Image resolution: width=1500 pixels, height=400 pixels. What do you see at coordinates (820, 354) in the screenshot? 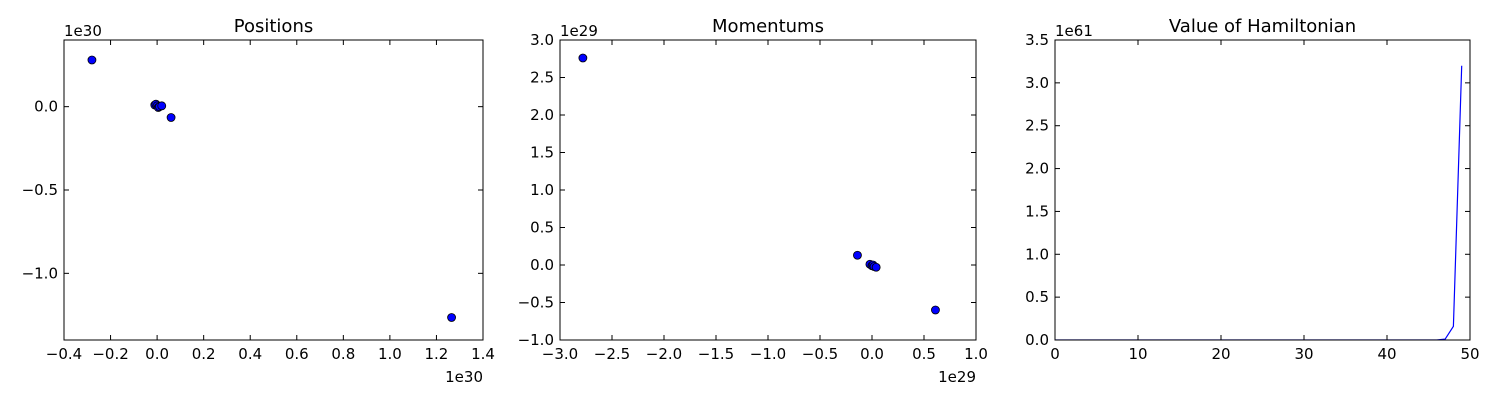
I see `x-tick-label: −0.5` at bounding box center [820, 354].